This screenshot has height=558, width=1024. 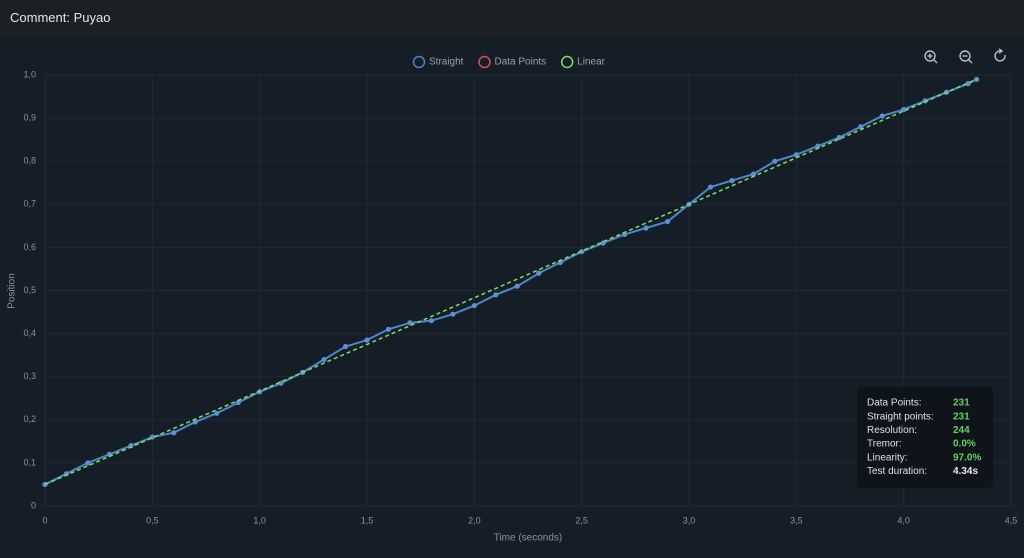 What do you see at coordinates (689, 520) in the screenshot?
I see `x-tick-label: 3,0` at bounding box center [689, 520].